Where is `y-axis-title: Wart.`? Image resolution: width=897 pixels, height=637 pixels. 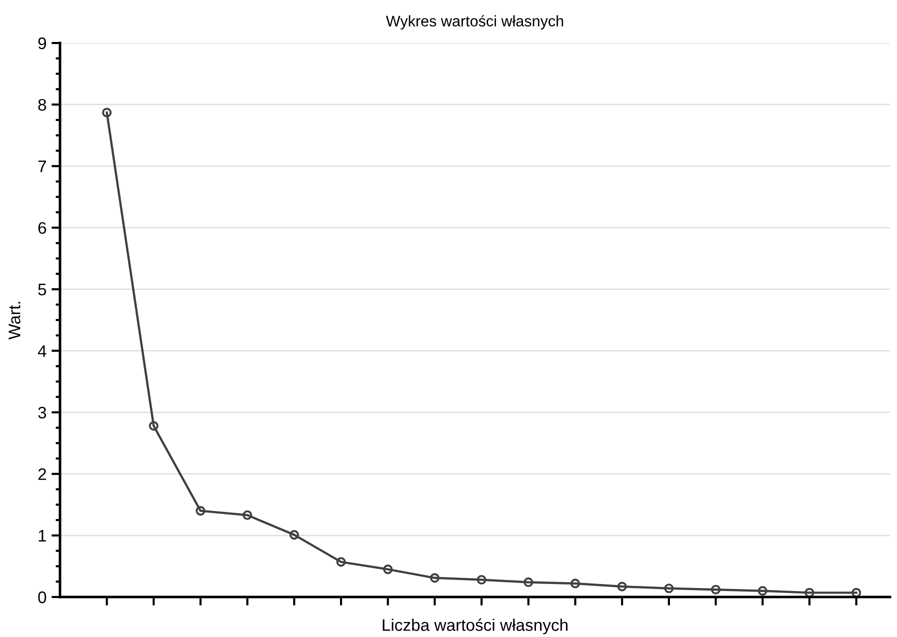
y-axis-title: Wart. is located at coordinates (14, 321).